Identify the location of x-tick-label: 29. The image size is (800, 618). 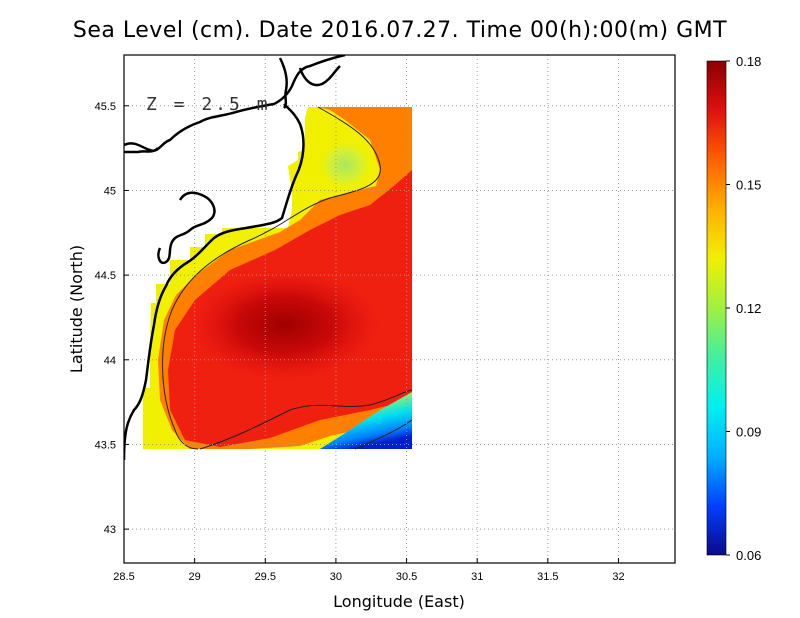
(195, 577).